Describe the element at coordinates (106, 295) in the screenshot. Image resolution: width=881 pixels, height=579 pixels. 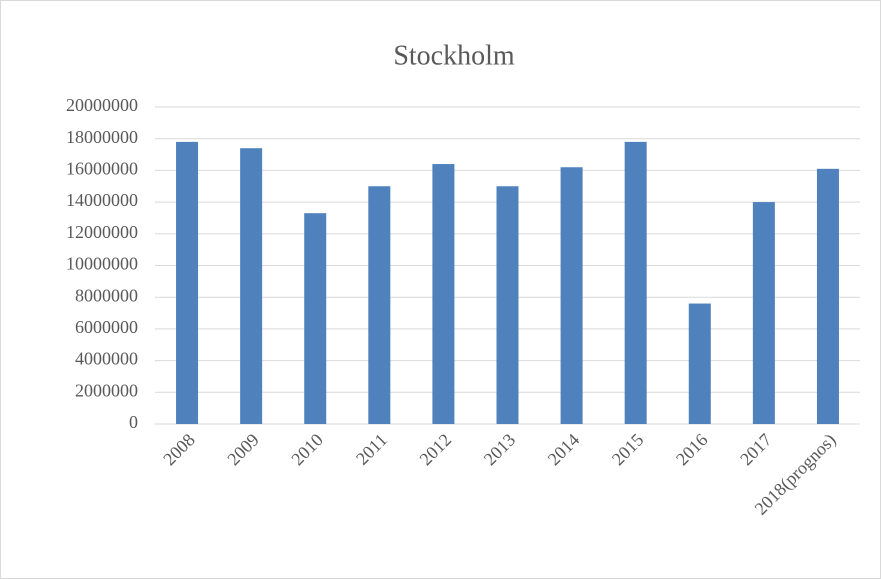
I see `y-tick-label: 8000000` at that location.